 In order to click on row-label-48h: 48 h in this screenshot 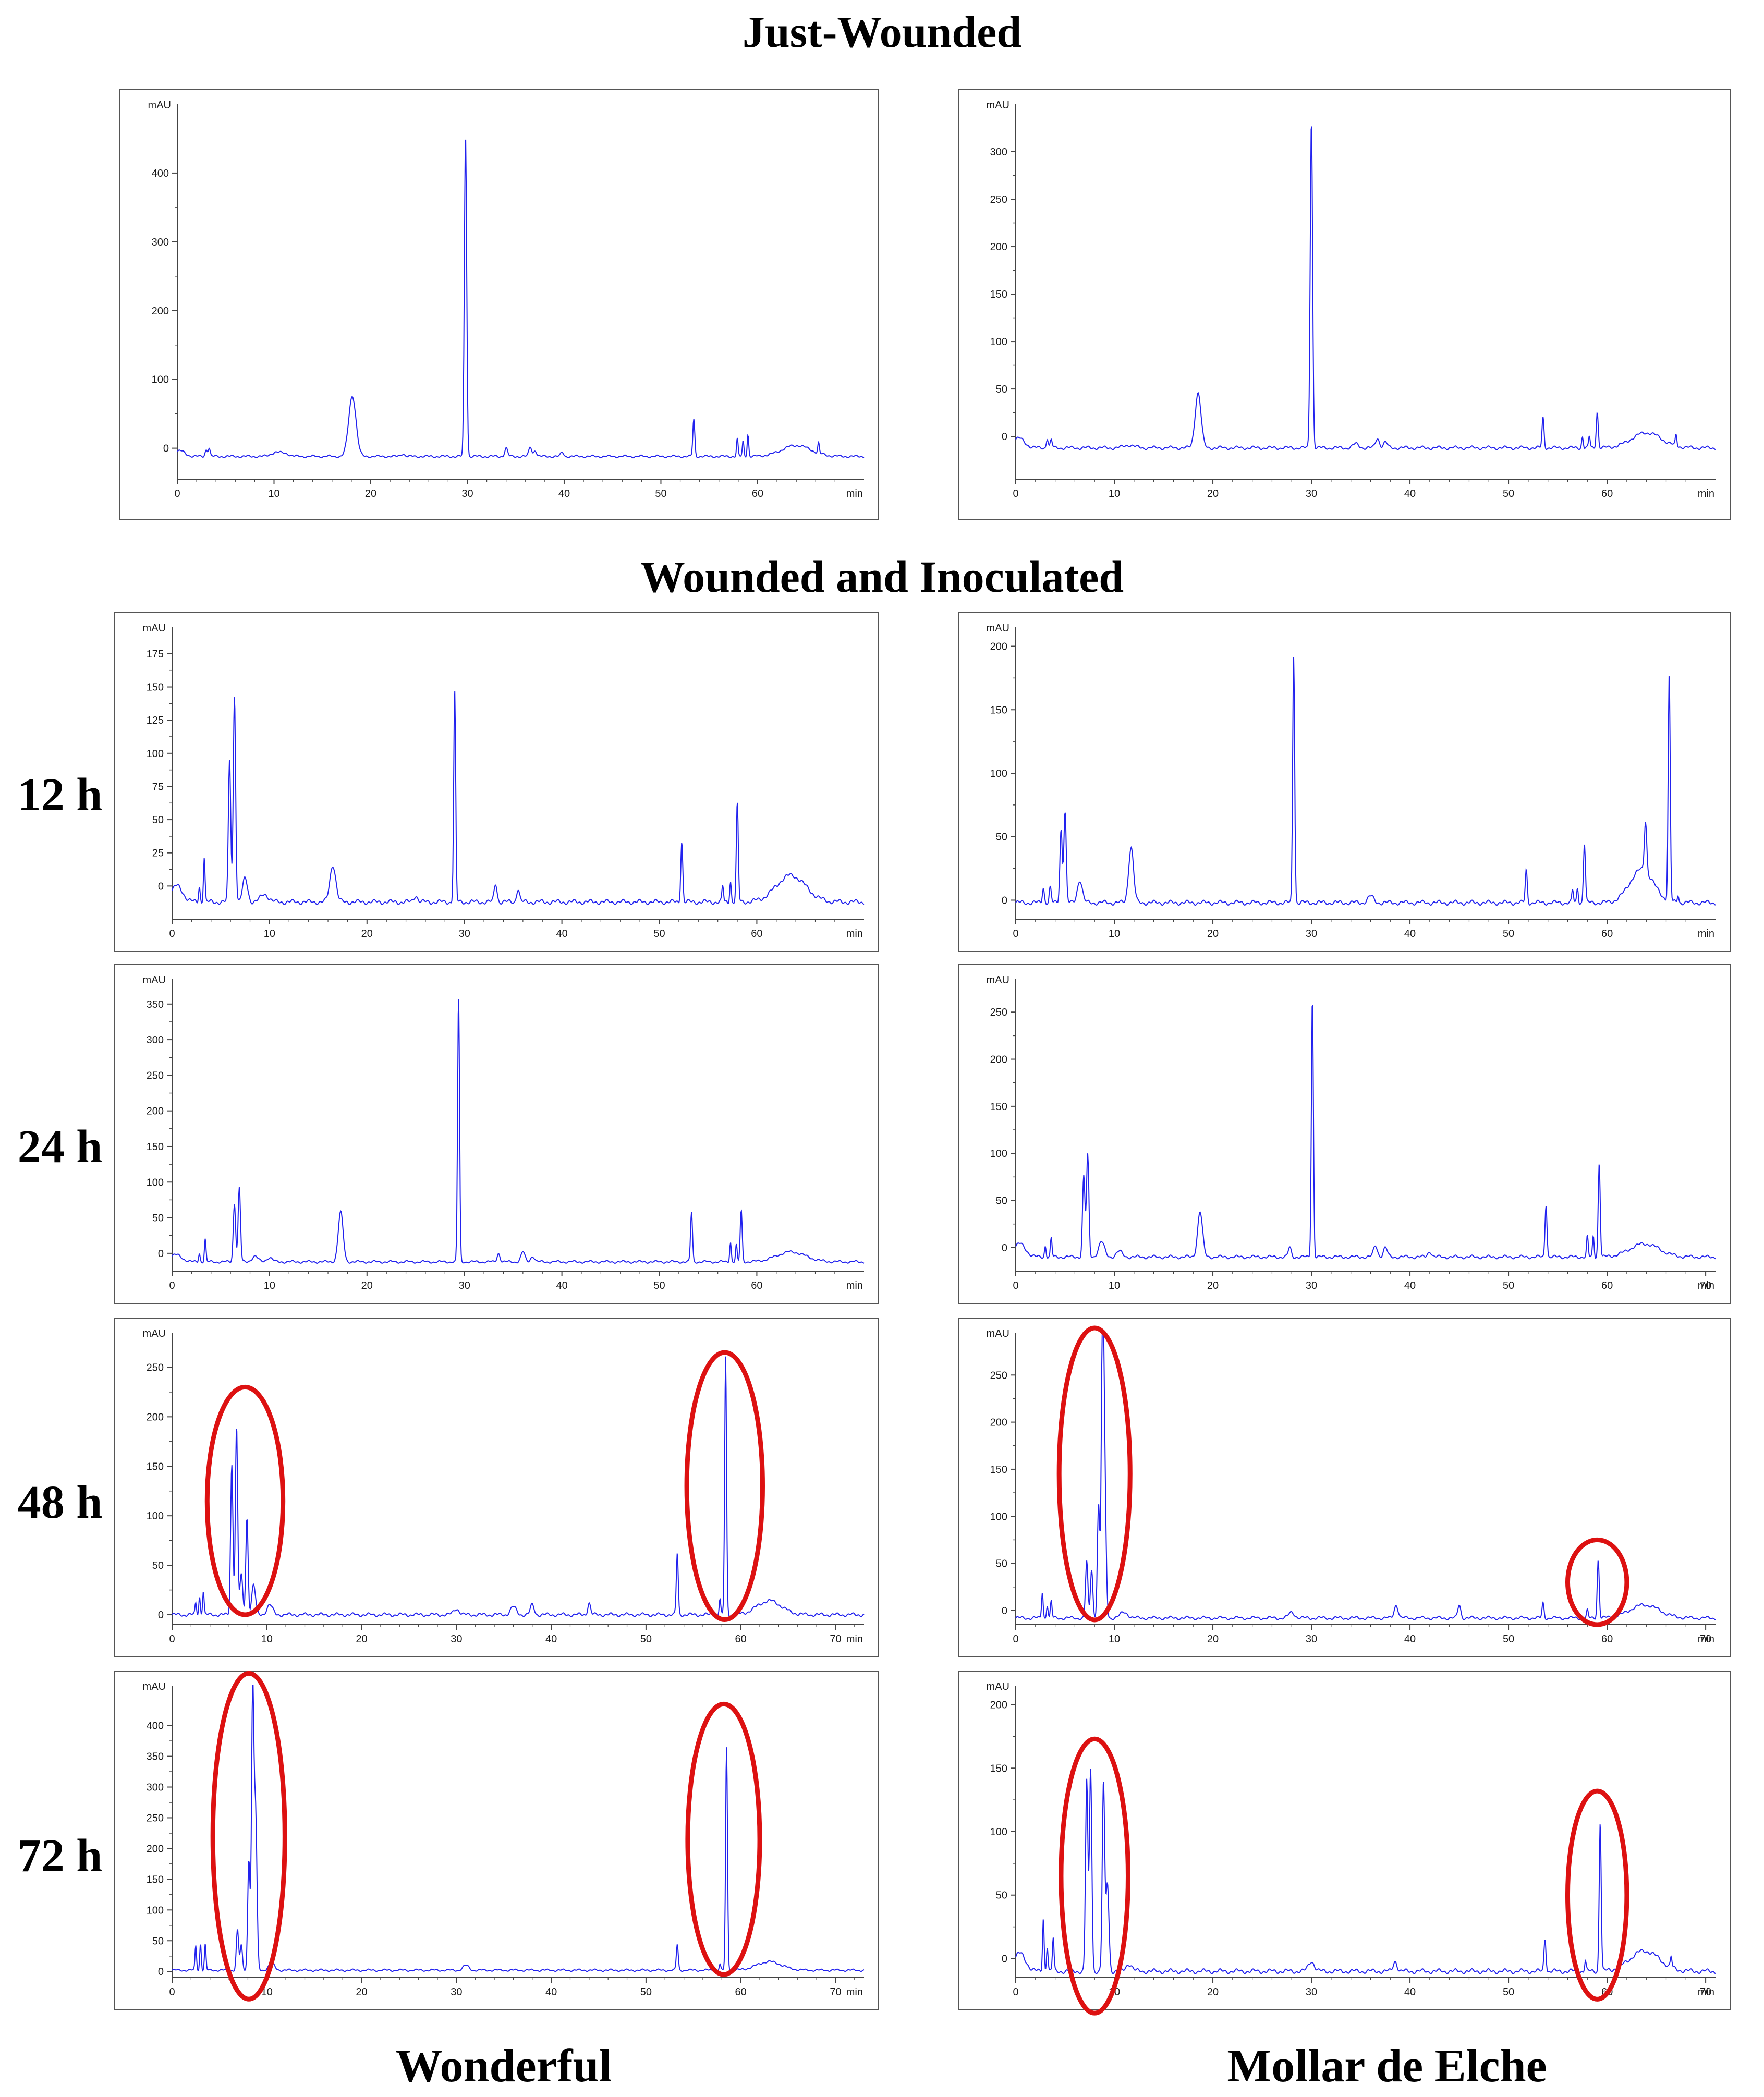, I will do `click(60, 1502)`.